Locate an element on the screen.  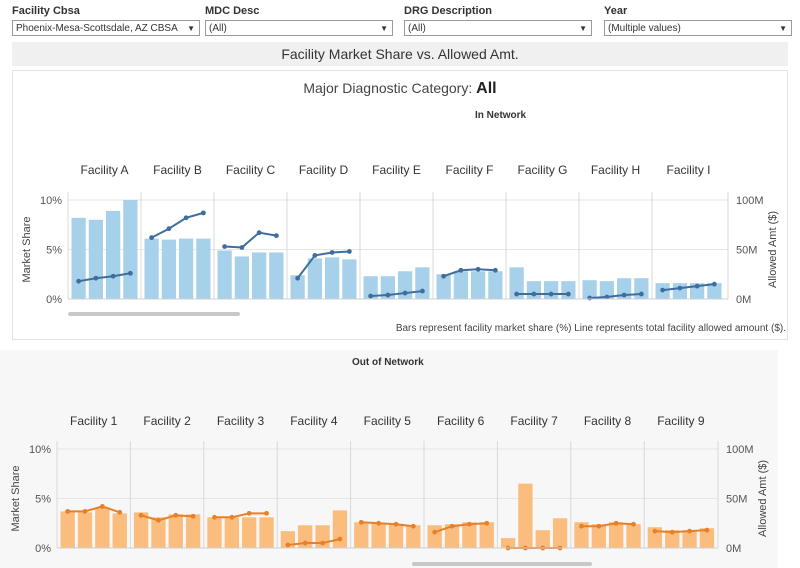
facility-header: Facility A is located at coordinates (104, 170).